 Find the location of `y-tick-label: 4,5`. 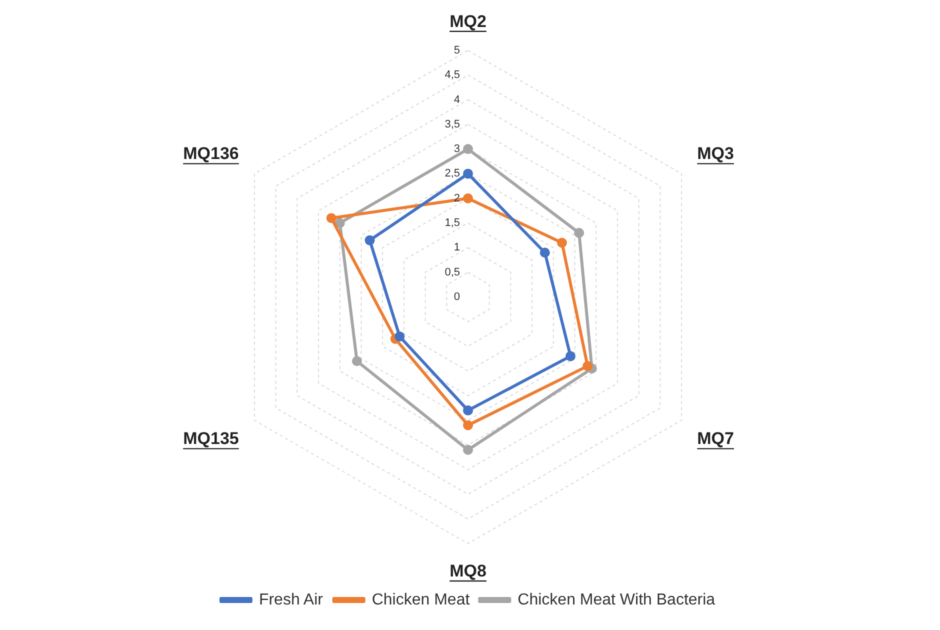

y-tick-label: 4,5 is located at coordinates (452, 75).